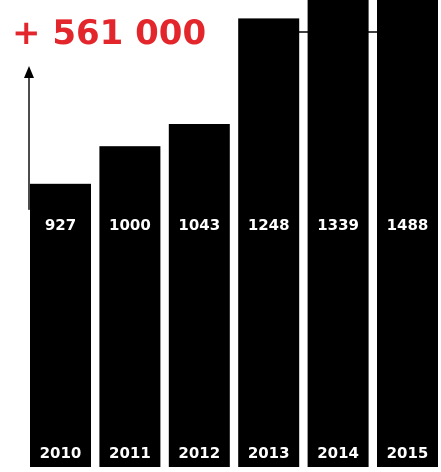 Image resolution: width=441 pixels, height=472 pixels. I want to click on value-label-2012: 1043, so click(199, 225).